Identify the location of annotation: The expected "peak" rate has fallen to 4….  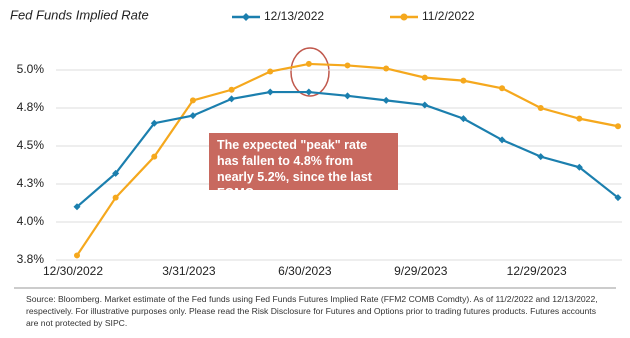
(303, 161).